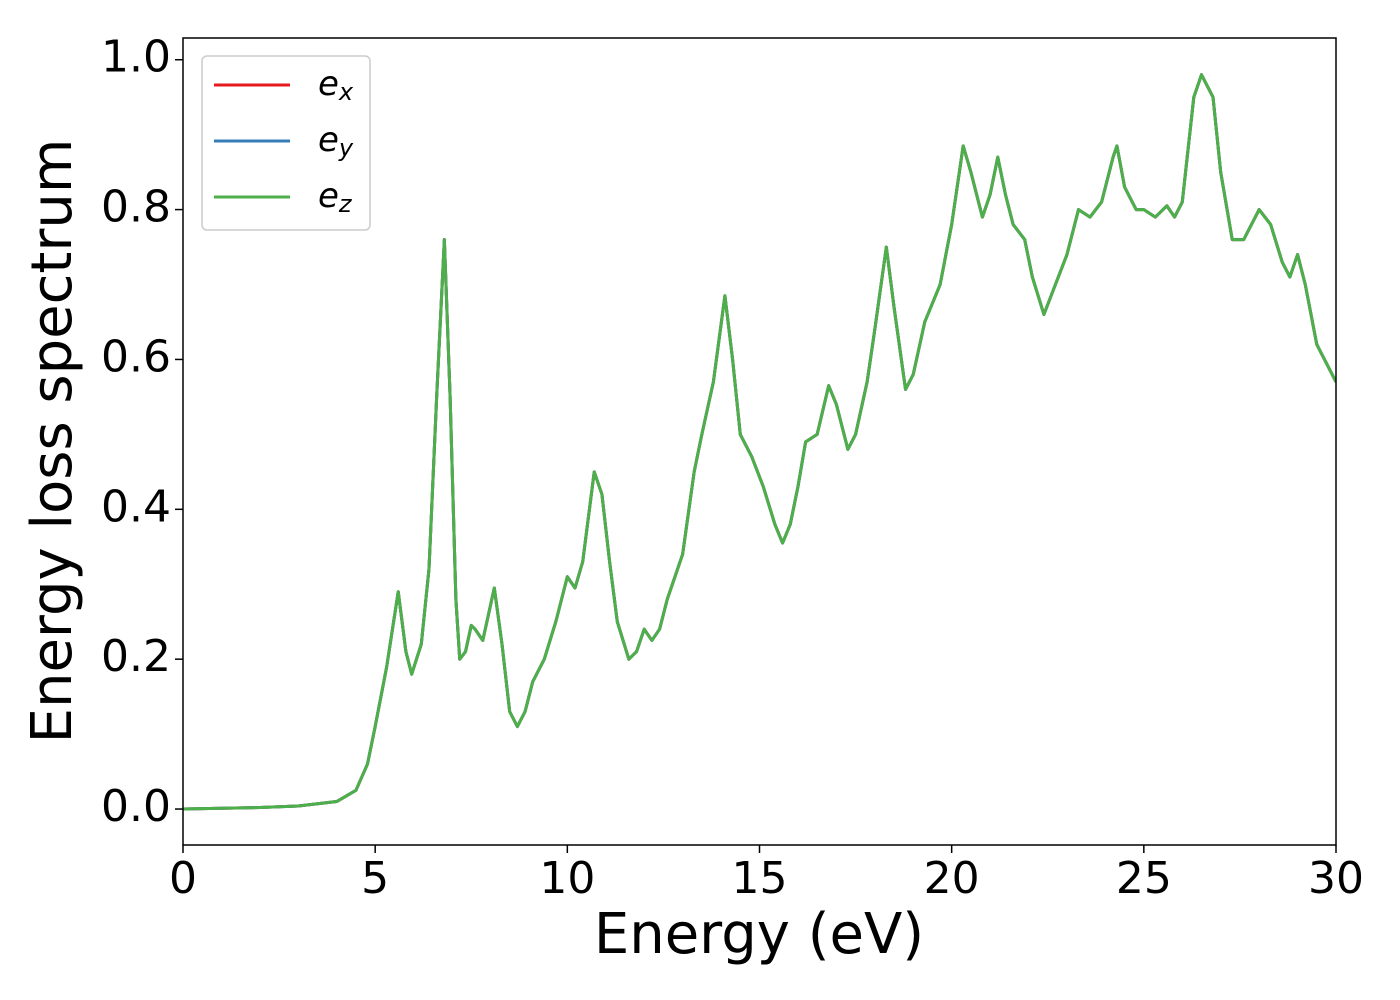 This screenshot has height=1000, width=1400. What do you see at coordinates (183, 878) in the screenshot?
I see `x-tick-label: 0` at bounding box center [183, 878].